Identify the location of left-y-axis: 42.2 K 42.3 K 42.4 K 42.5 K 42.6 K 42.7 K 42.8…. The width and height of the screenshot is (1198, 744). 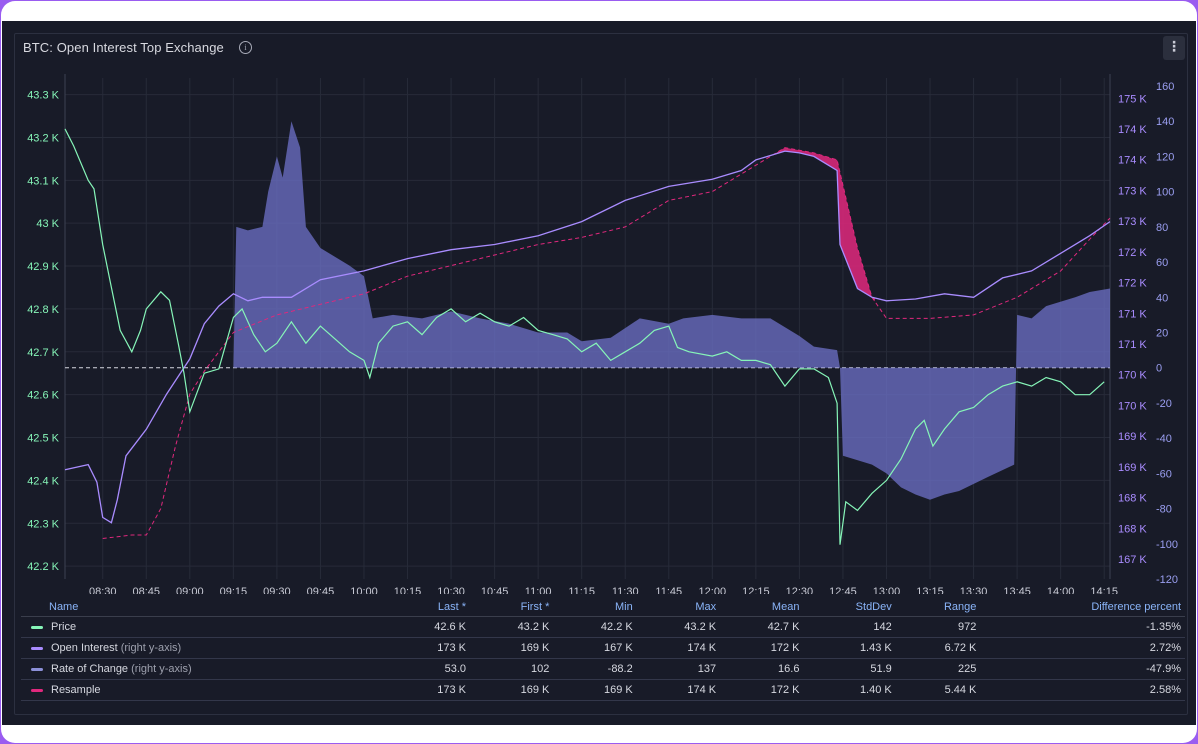
(43, 332).